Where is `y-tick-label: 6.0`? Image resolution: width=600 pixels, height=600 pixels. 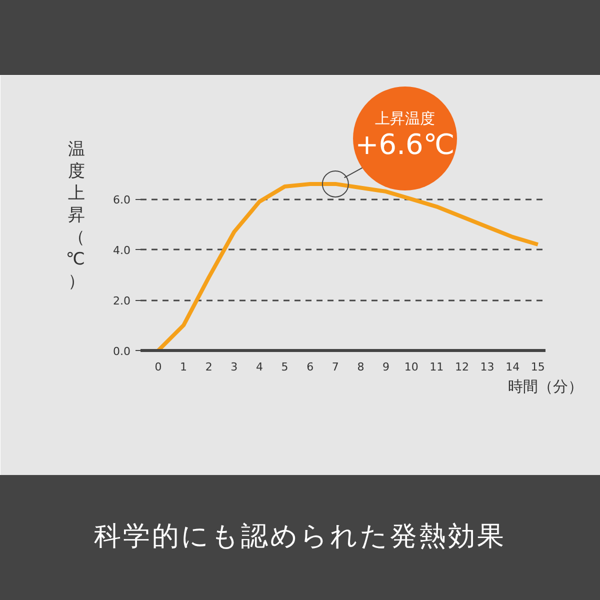 y-tick-label: 6.0 is located at coordinates (122, 200).